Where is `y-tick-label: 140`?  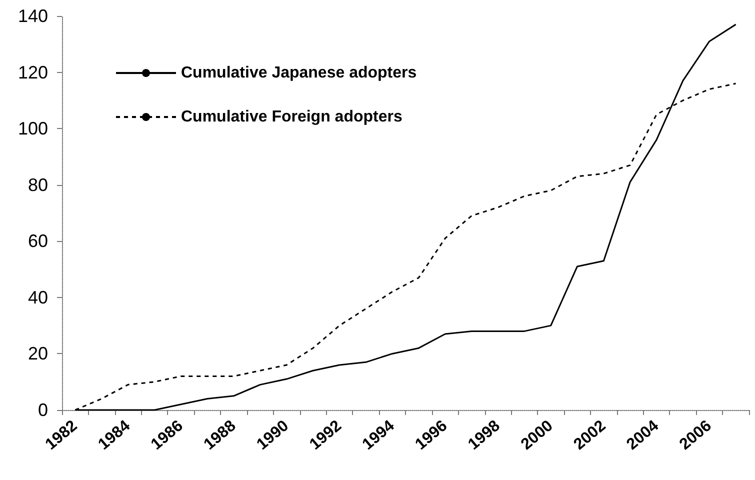
y-tick-label: 140 is located at coordinates (33, 16).